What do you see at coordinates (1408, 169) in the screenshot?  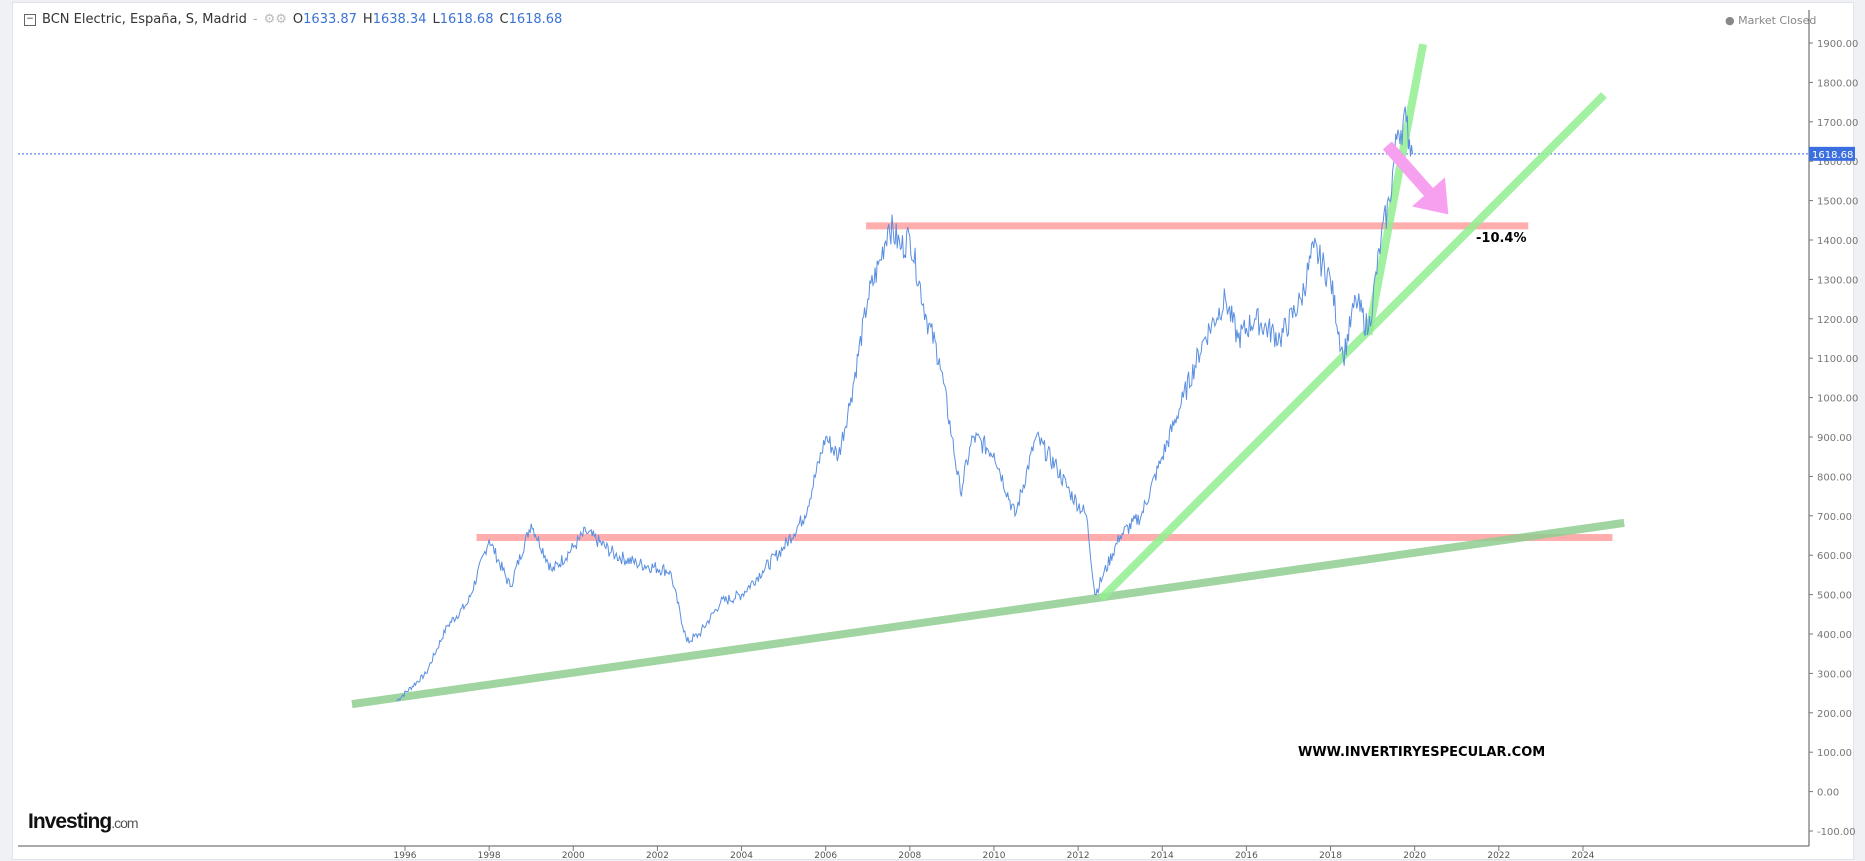 I see `arrow-shaft` at bounding box center [1408, 169].